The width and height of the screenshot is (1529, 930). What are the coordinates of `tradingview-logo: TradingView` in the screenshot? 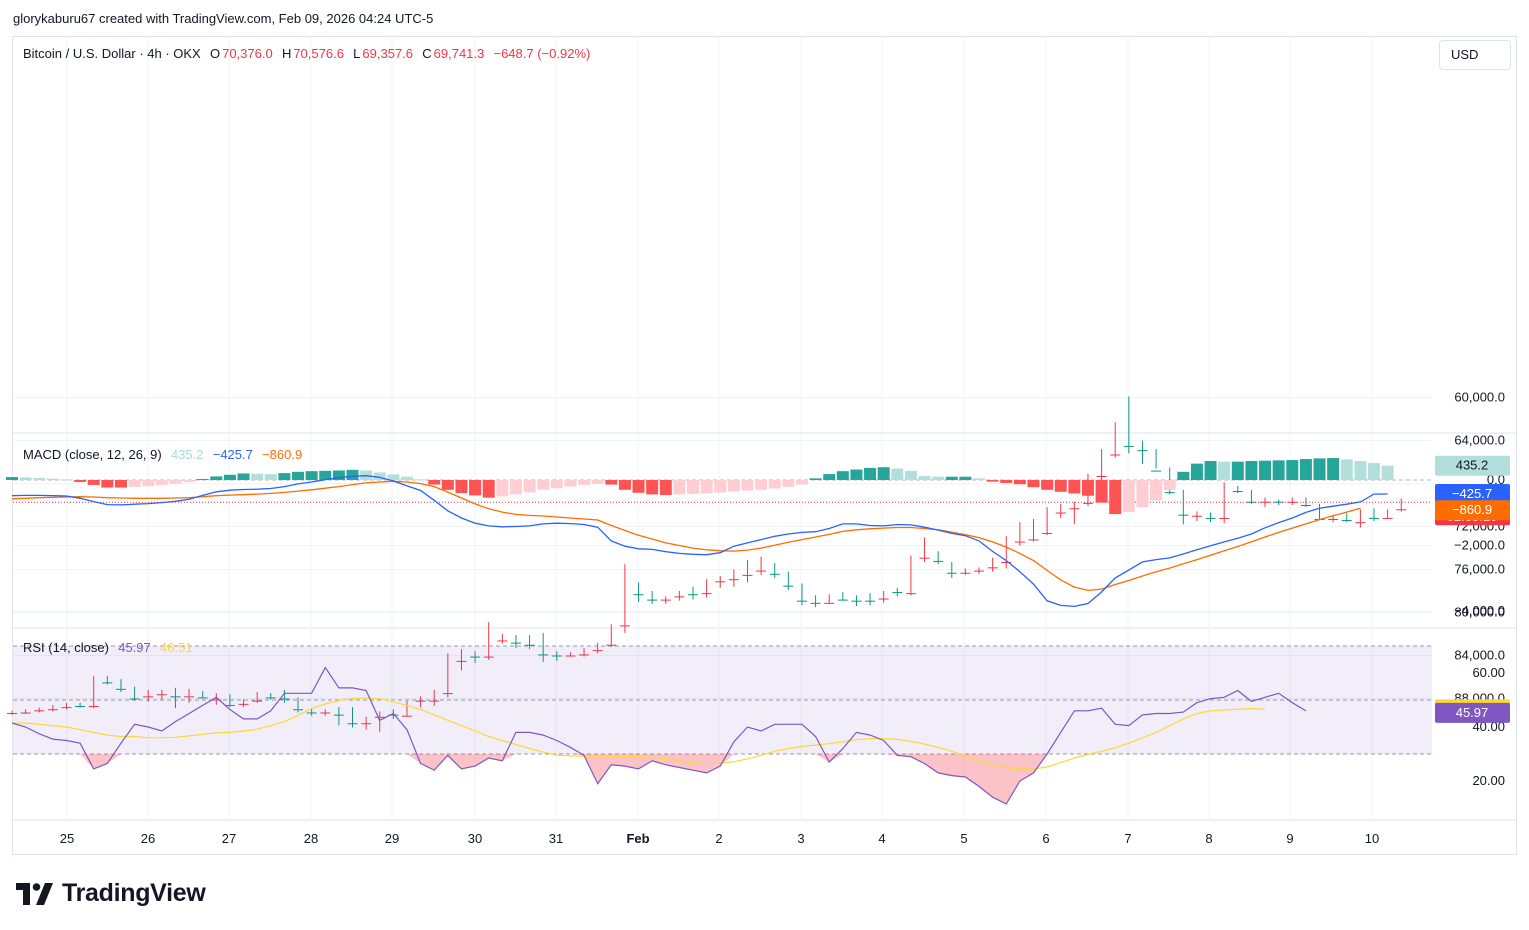 It's located at (111, 893).